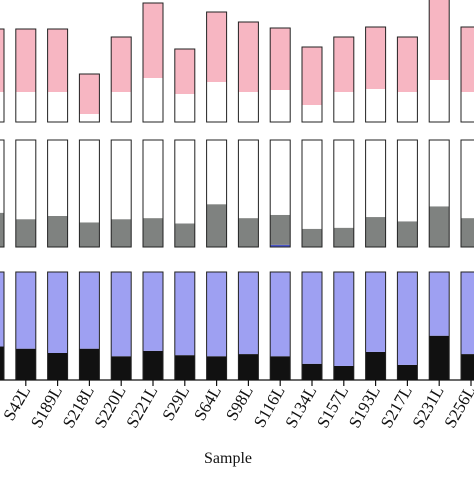 Image resolution: width=474 pixels, height=479 pixels. I want to click on bar-outline-top-S98L, so click(248, 72).